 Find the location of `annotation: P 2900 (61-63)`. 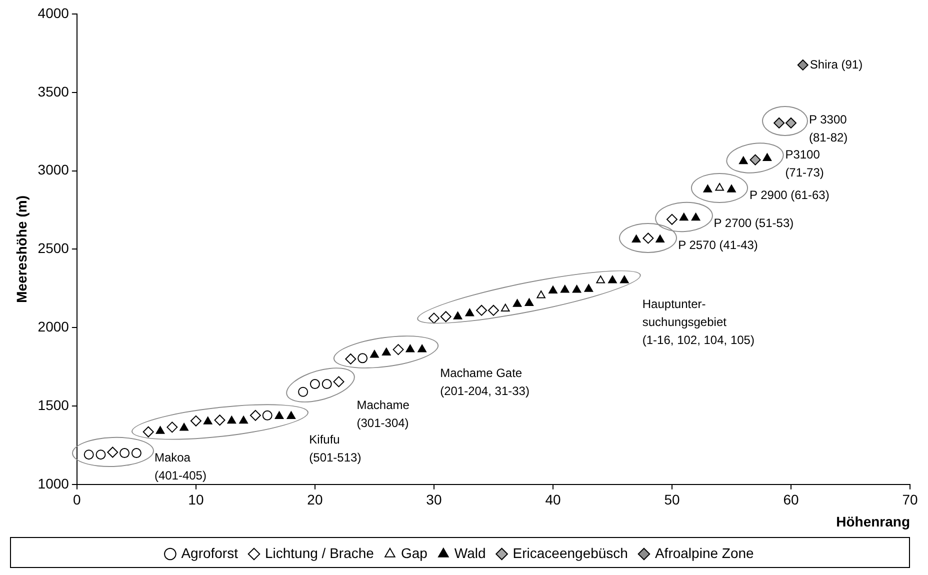

annotation: P 2900 (61-63) is located at coordinates (789, 195).